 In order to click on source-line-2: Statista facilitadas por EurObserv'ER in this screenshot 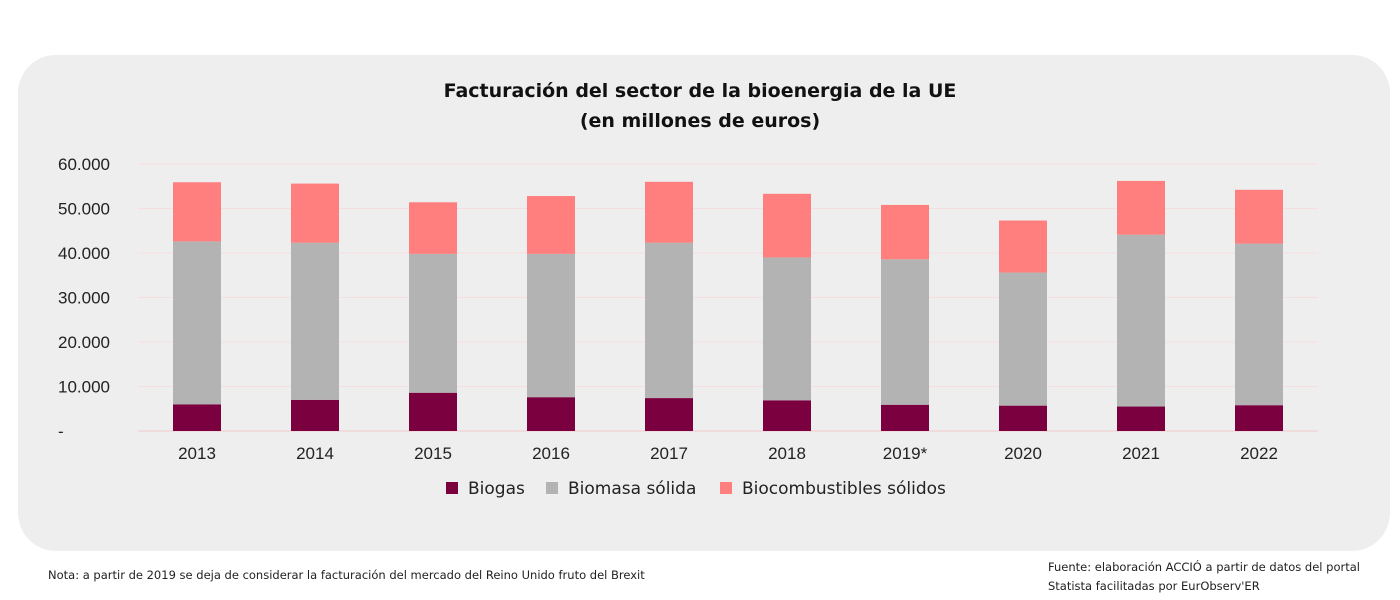, I will do `click(1154, 586)`.